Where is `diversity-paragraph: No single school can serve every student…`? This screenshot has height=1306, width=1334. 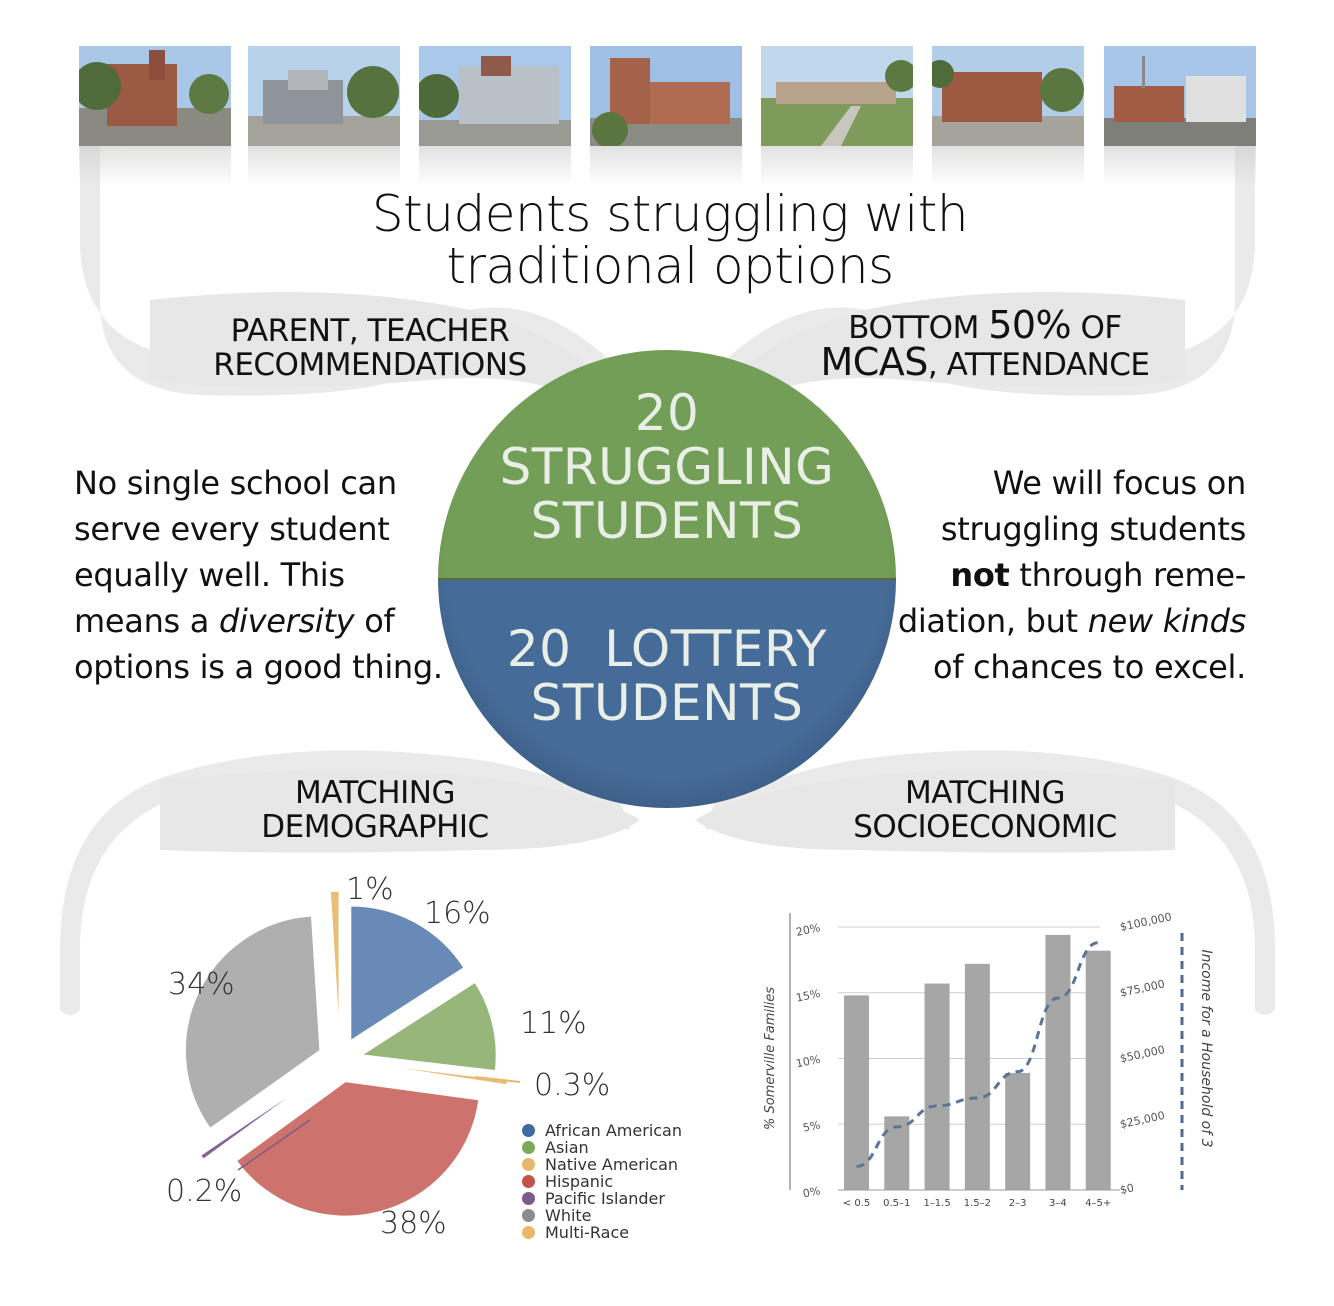
diversity-paragraph: No single school can serve every student… is located at coordinates (264, 575).